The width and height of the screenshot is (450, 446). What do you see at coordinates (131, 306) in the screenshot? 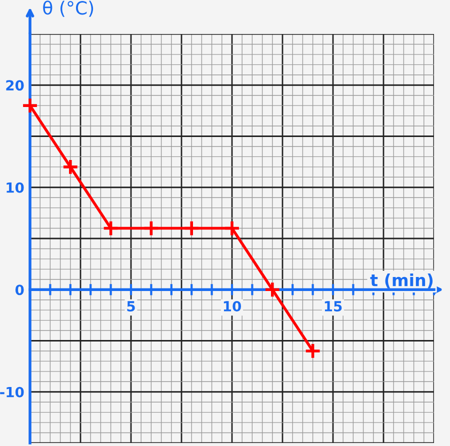
I see `x-tick-label: 5` at bounding box center [131, 306].